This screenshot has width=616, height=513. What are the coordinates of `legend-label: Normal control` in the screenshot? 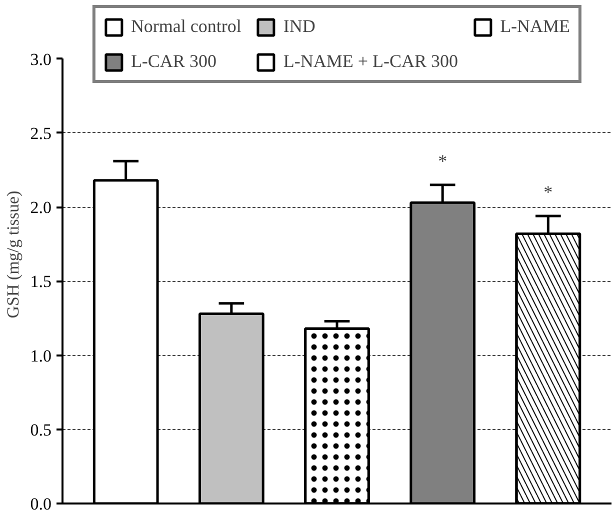 It's located at (186, 26).